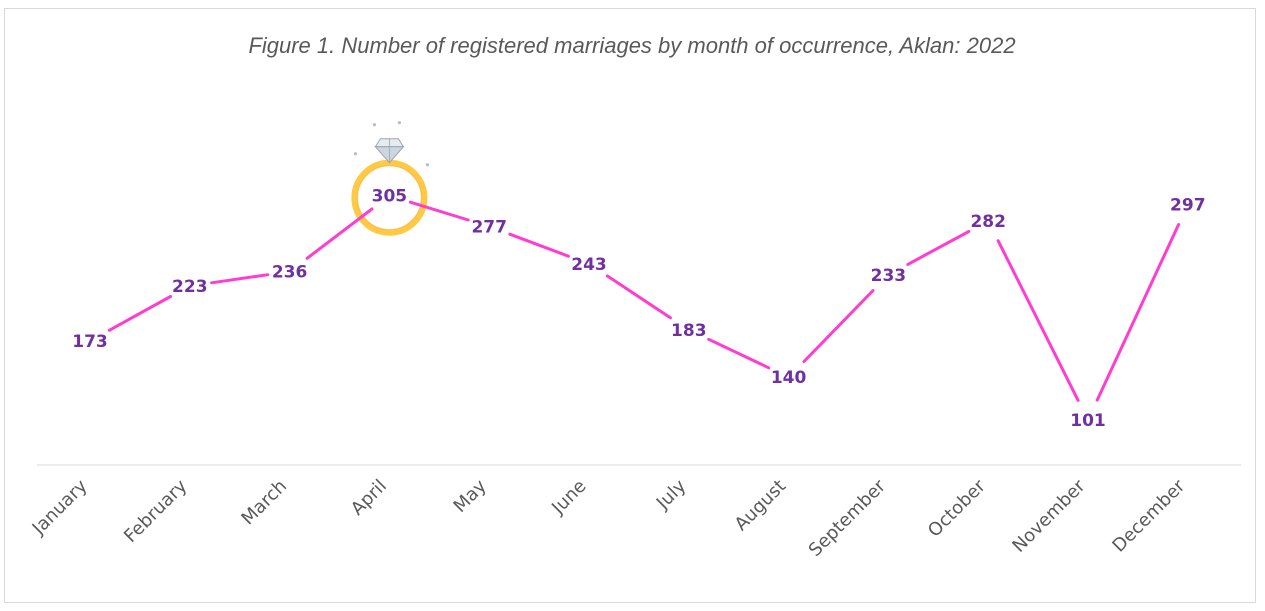 This screenshot has height=611, width=1265. Describe the element at coordinates (489, 228) in the screenshot. I see `data-label-may: 277` at that location.